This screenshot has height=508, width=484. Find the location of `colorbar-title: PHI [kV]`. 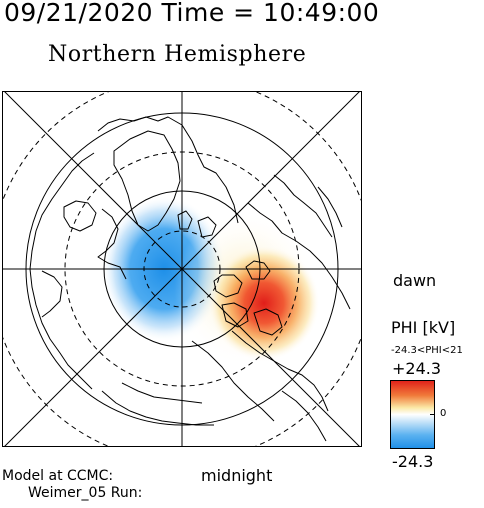

colorbar-title: PHI [kV] is located at coordinates (423, 327).